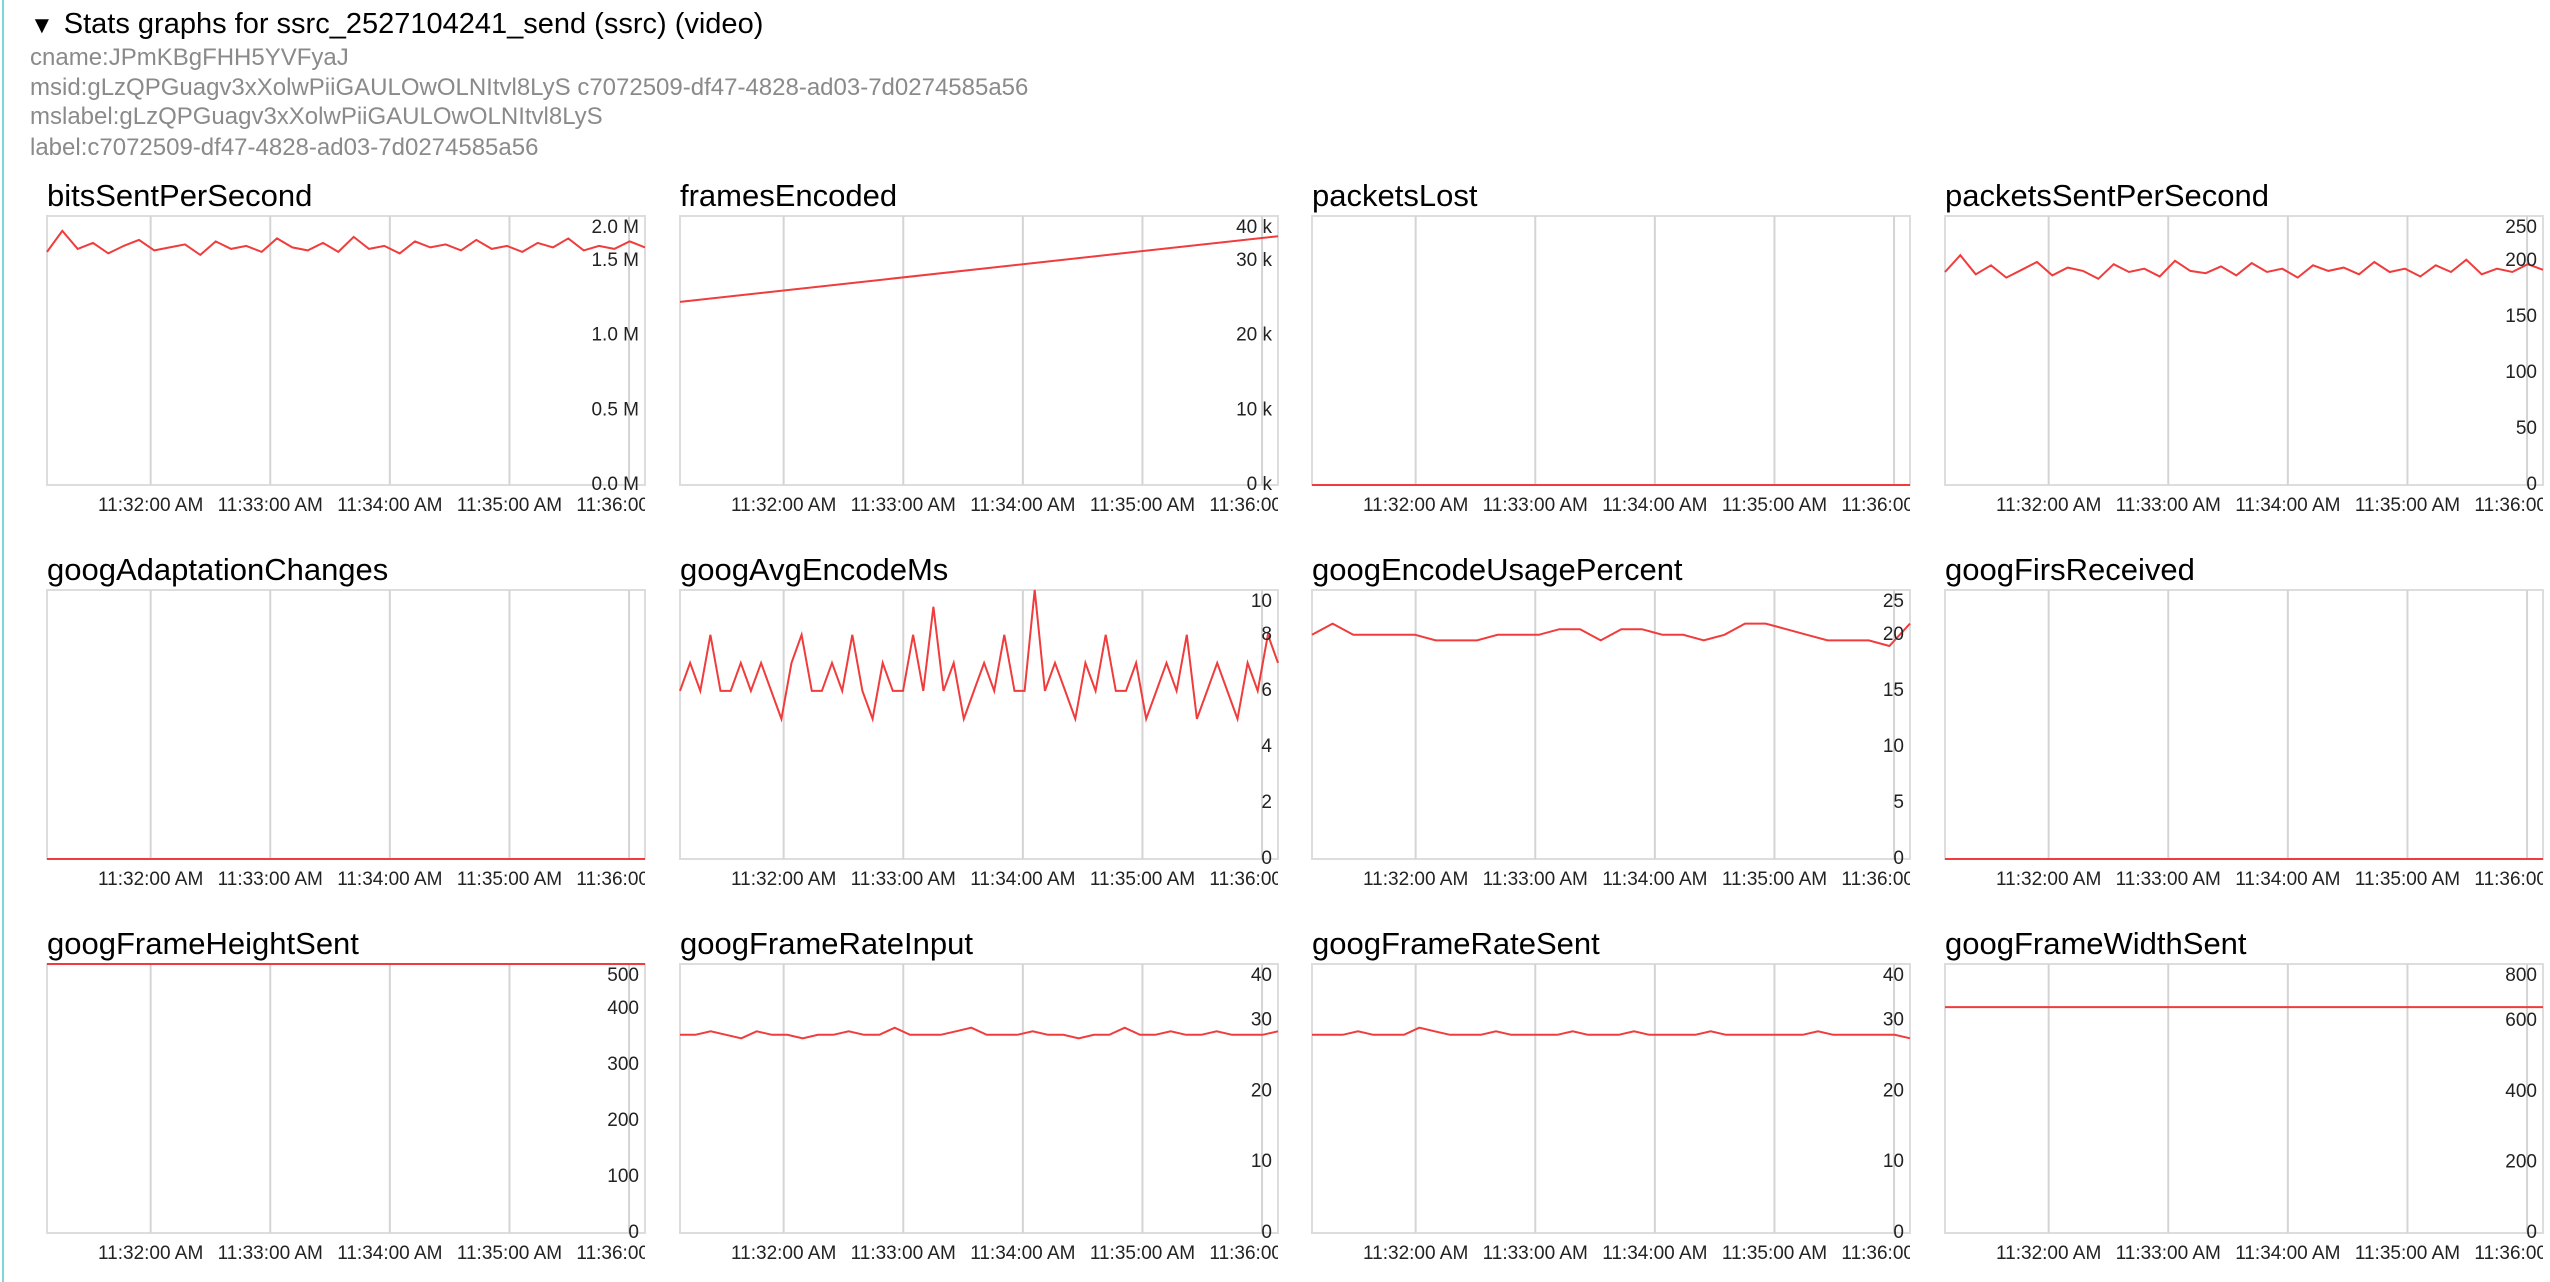  I want to click on y-tick-label: 800, so click(2521, 975).